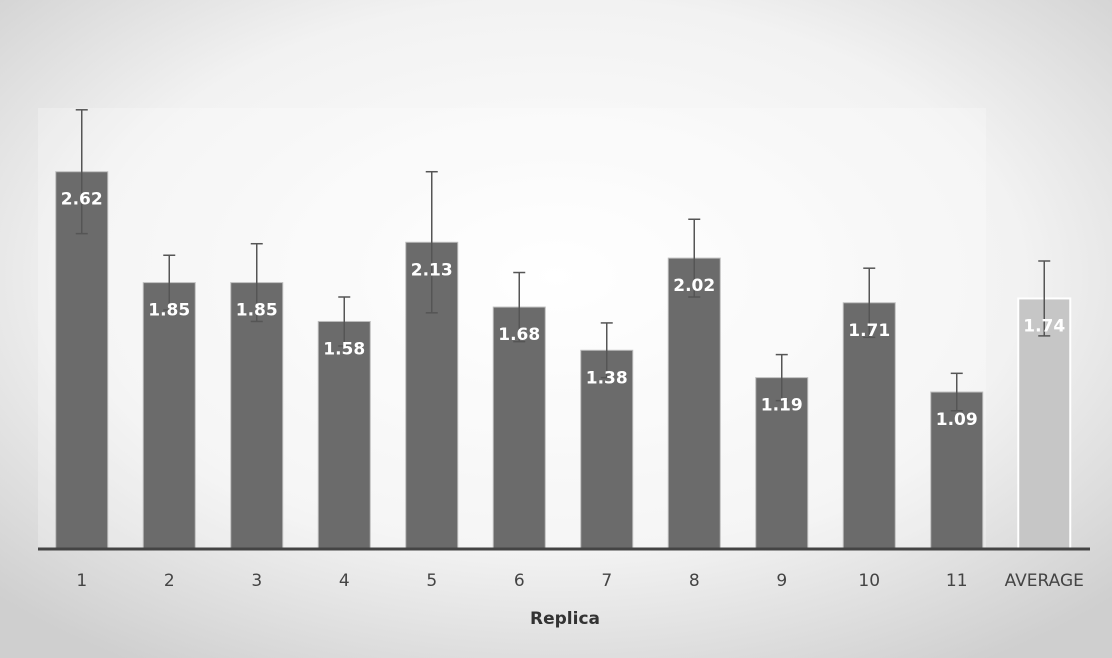 The height and width of the screenshot is (658, 1112). I want to click on data-label: 1.19, so click(782, 406).